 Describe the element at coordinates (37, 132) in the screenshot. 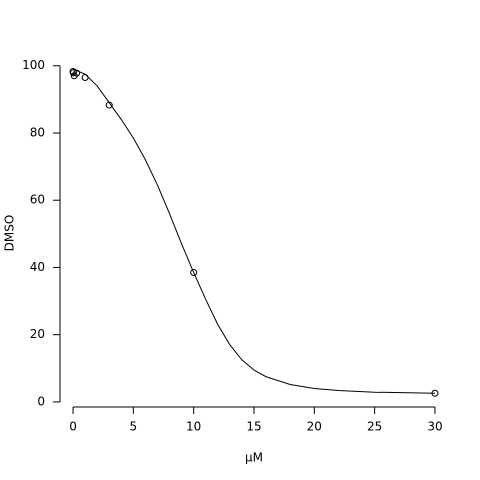

I see `y-tick-label: 80` at that location.